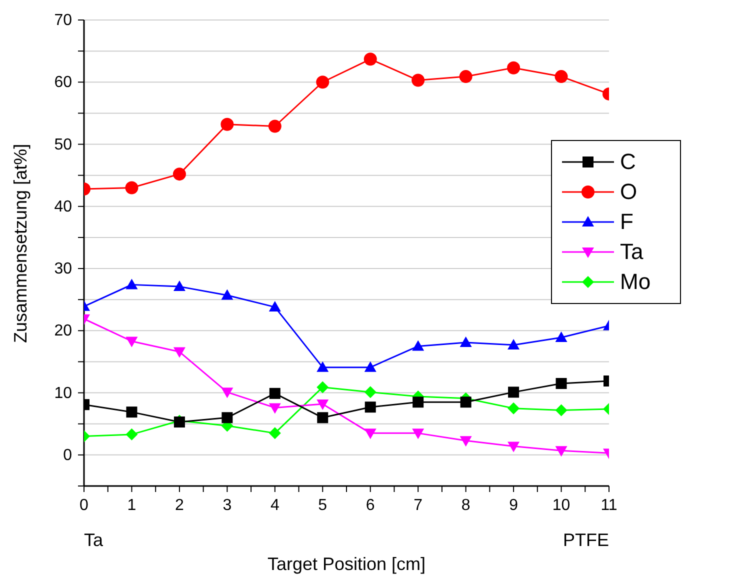 Image resolution: width=753 pixels, height=576 pixels. Describe the element at coordinates (635, 282) in the screenshot. I see `legend-label: Mo` at that location.